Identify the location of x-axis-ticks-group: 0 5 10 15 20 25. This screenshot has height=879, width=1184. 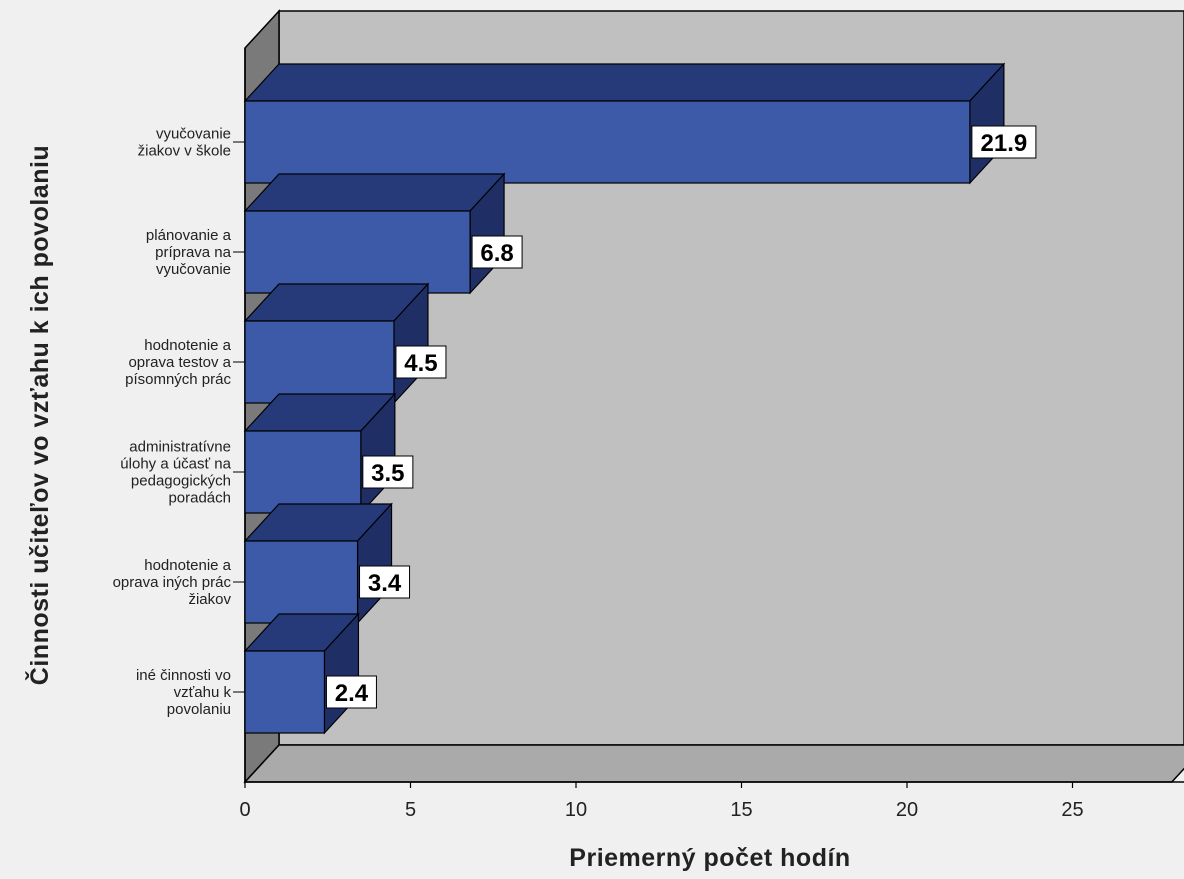
(661, 801).